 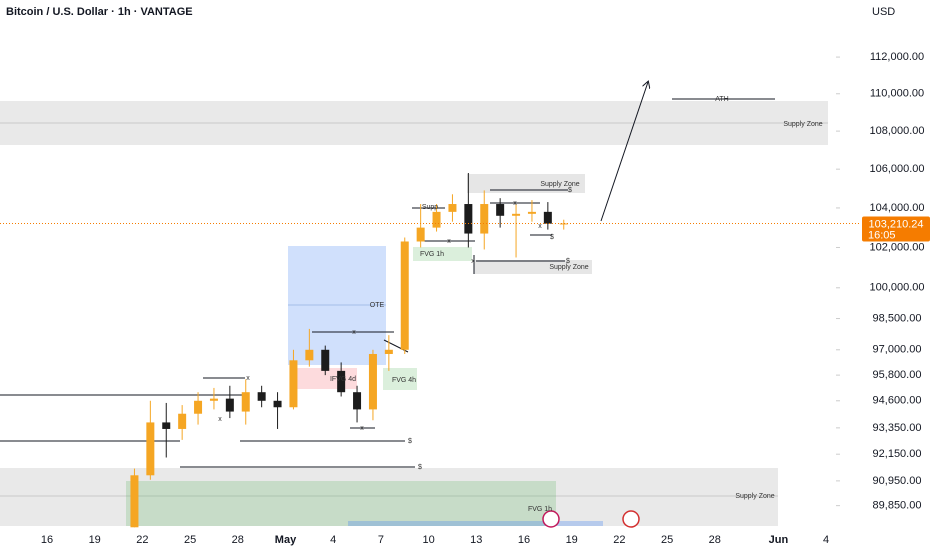 What do you see at coordinates (721, 99) in the screenshot?
I see `annotation: ATH` at bounding box center [721, 99].